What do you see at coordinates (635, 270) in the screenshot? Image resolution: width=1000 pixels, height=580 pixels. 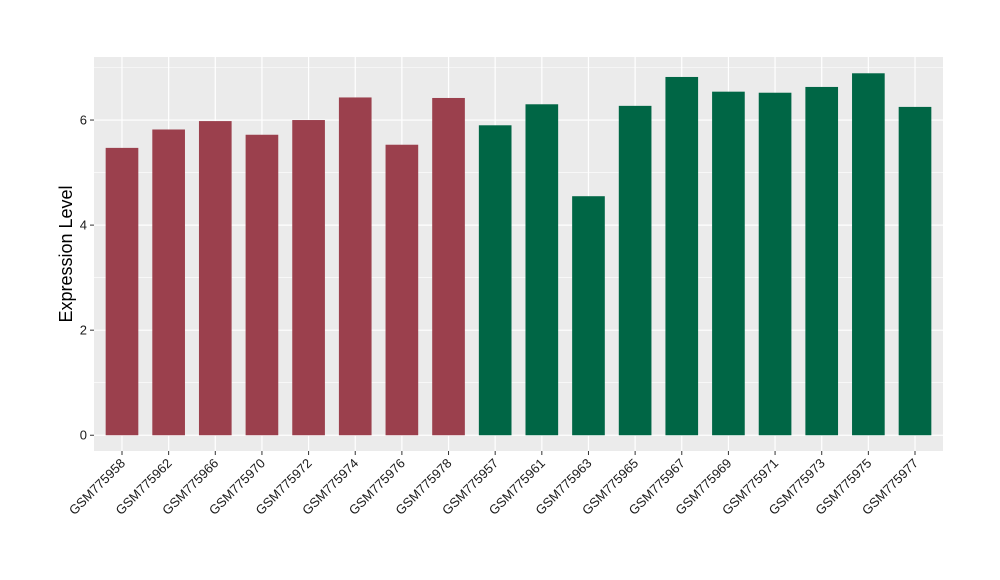 I see `bar-GSM775965` at bounding box center [635, 270].